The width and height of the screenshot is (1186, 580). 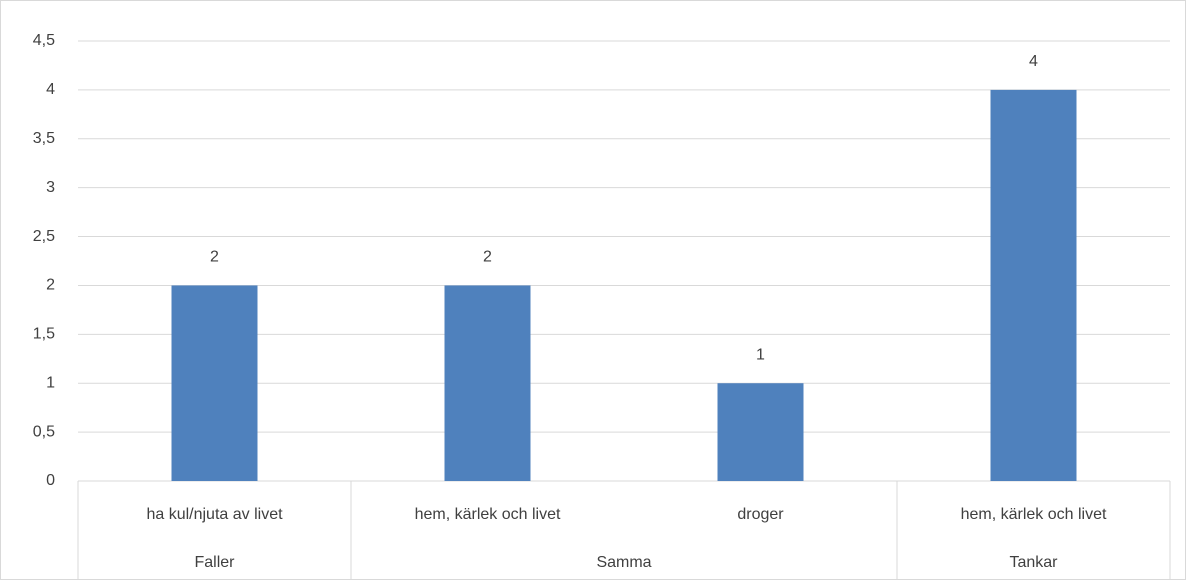 I want to click on group-label: Faller, so click(x=214, y=562).